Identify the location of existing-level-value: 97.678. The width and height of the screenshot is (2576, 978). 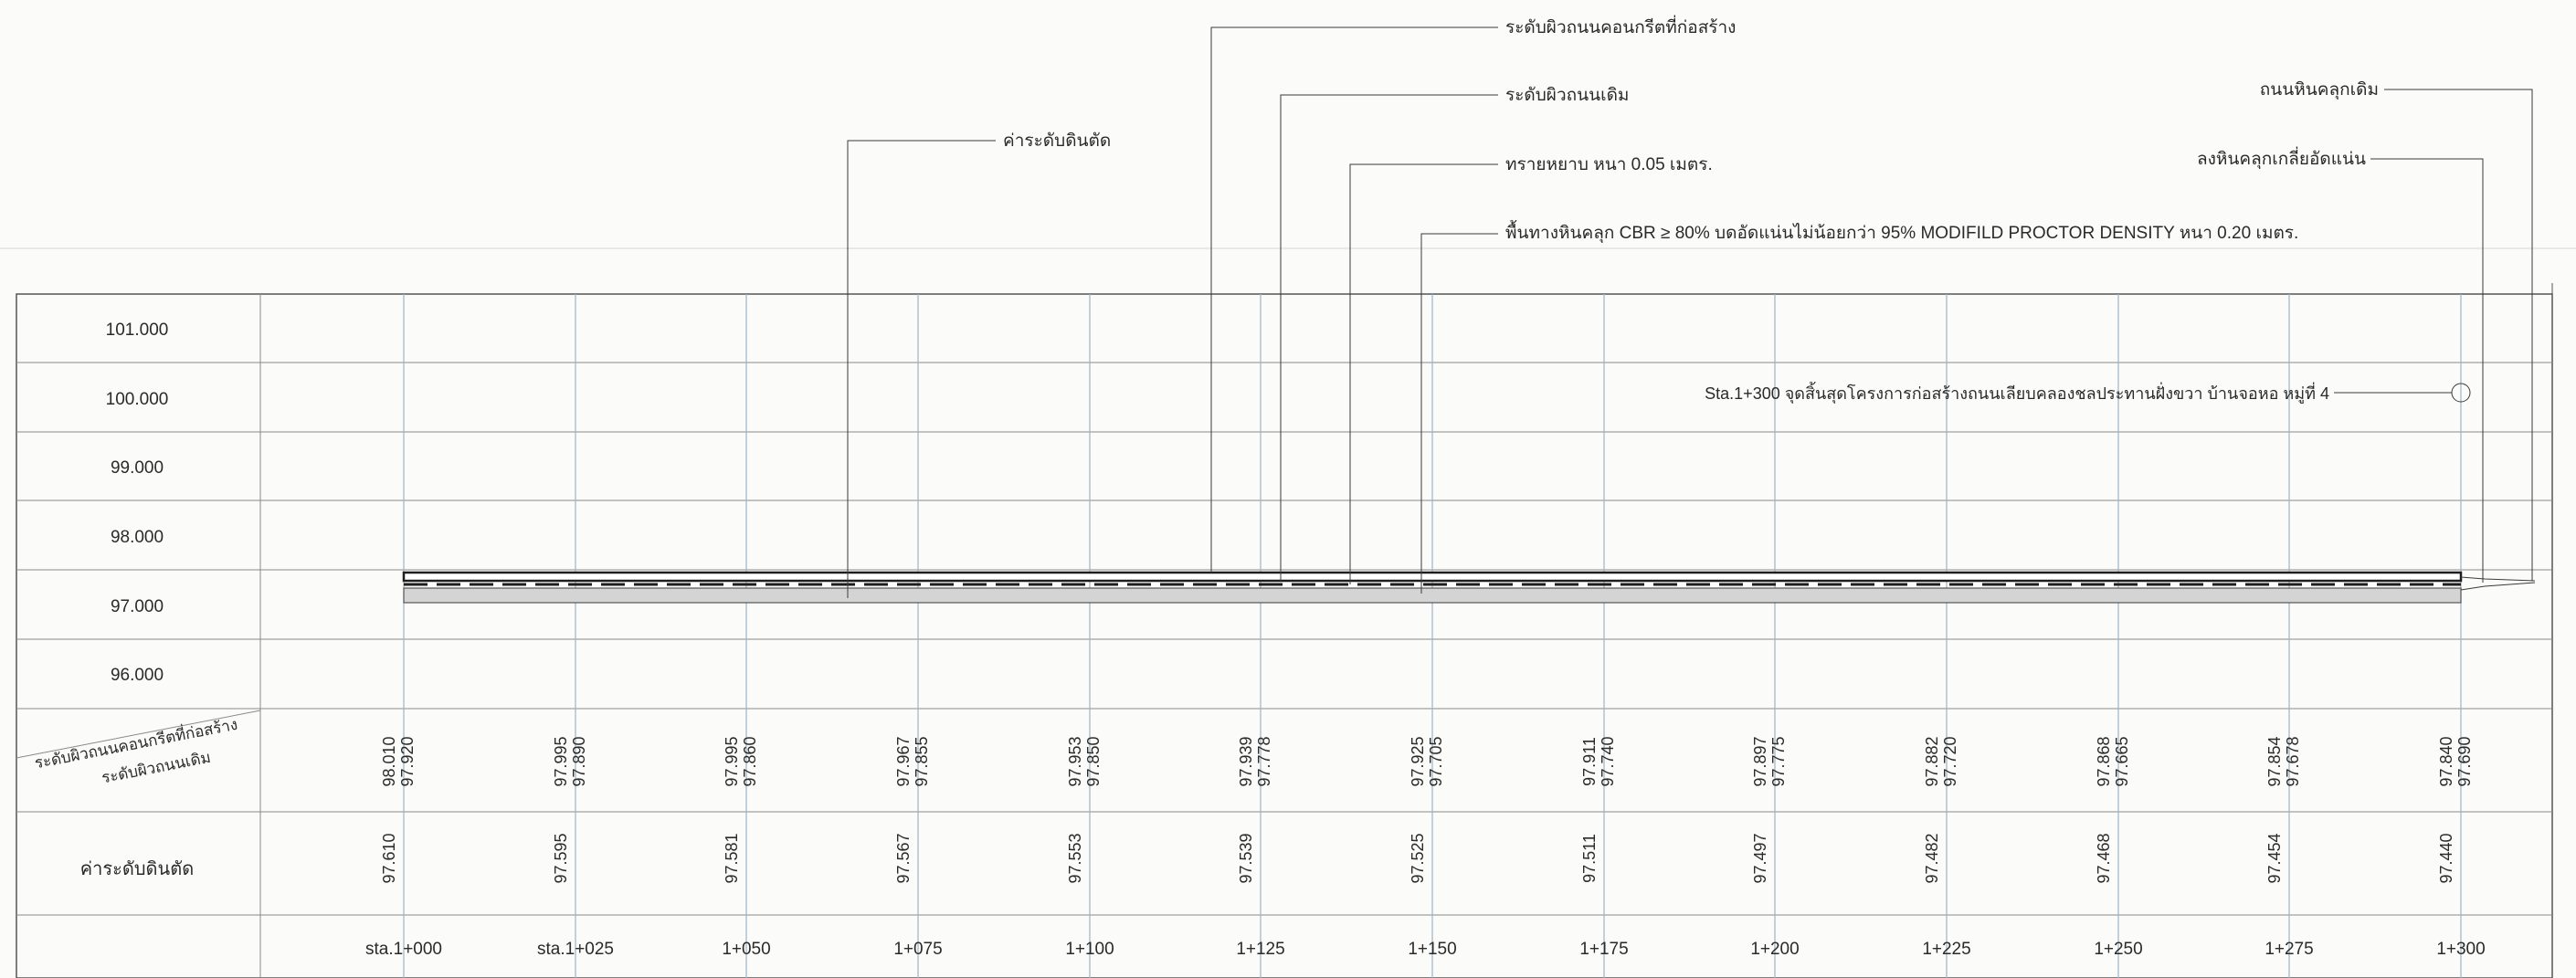
(2293, 761).